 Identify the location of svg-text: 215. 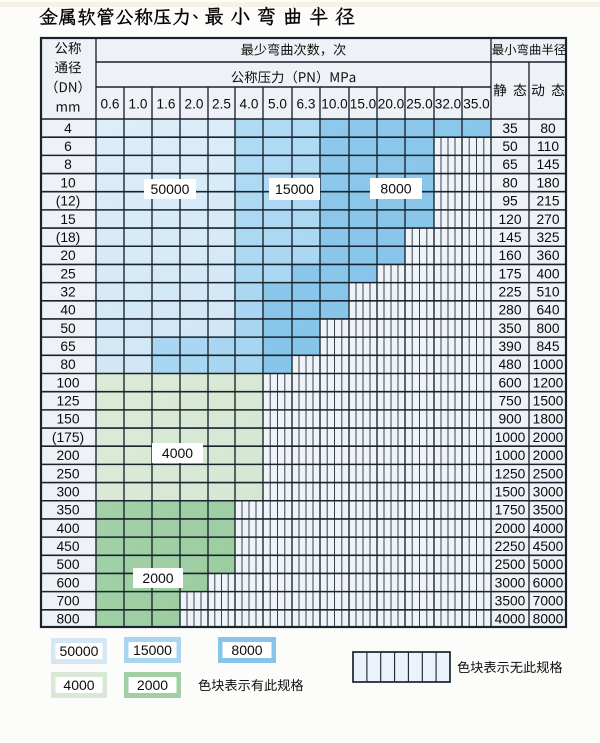
(547, 201).